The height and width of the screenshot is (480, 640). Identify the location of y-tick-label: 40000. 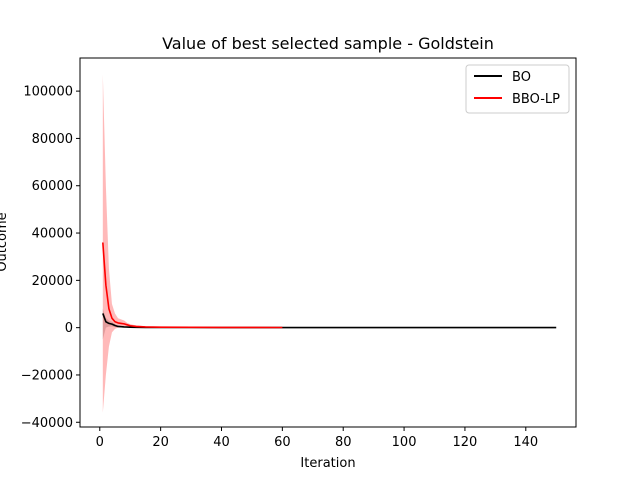
(52, 234).